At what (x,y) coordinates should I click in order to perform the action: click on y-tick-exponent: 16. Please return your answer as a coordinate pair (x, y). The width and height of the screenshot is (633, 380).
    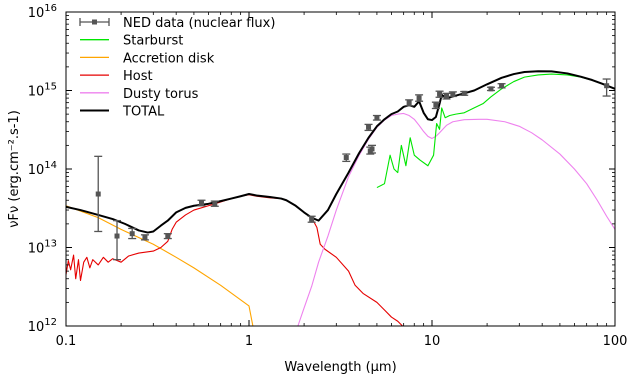
    Looking at the image, I should click on (50, 8).